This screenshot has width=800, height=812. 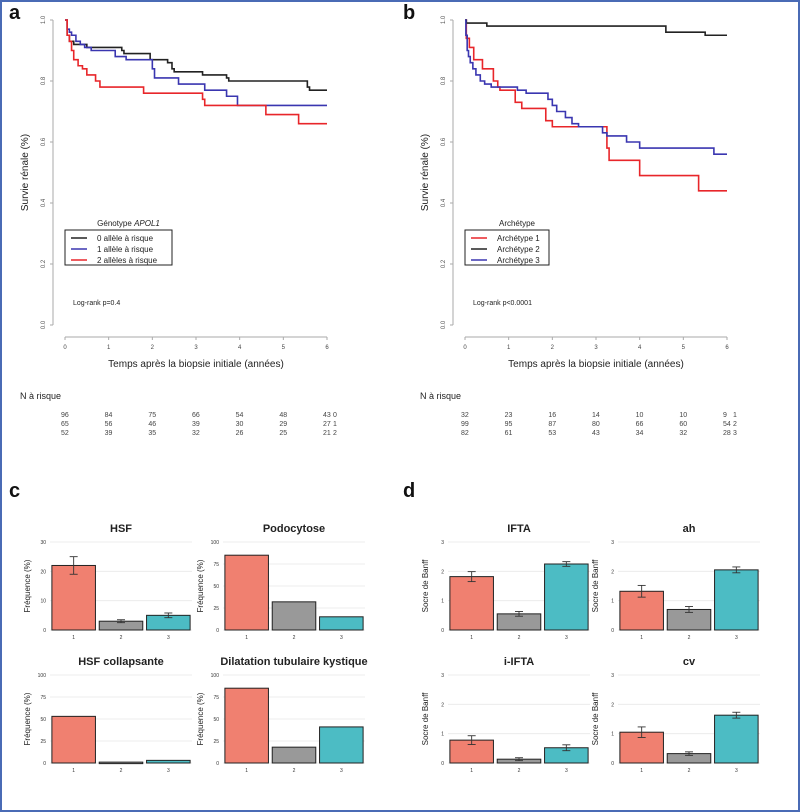 What do you see at coordinates (108, 424) in the screenshot?
I see `n-at-risk-value: 56` at bounding box center [108, 424].